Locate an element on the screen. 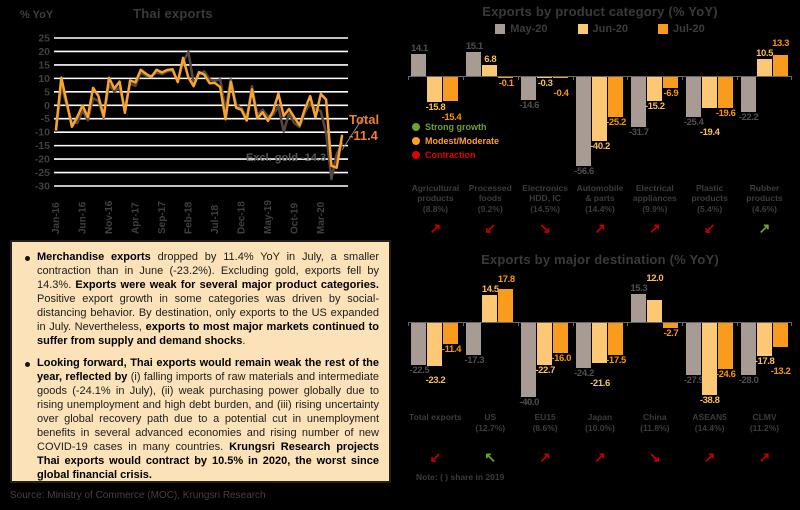 This screenshot has width=800, height=510. category-share: (4.6%) is located at coordinates (764, 209).